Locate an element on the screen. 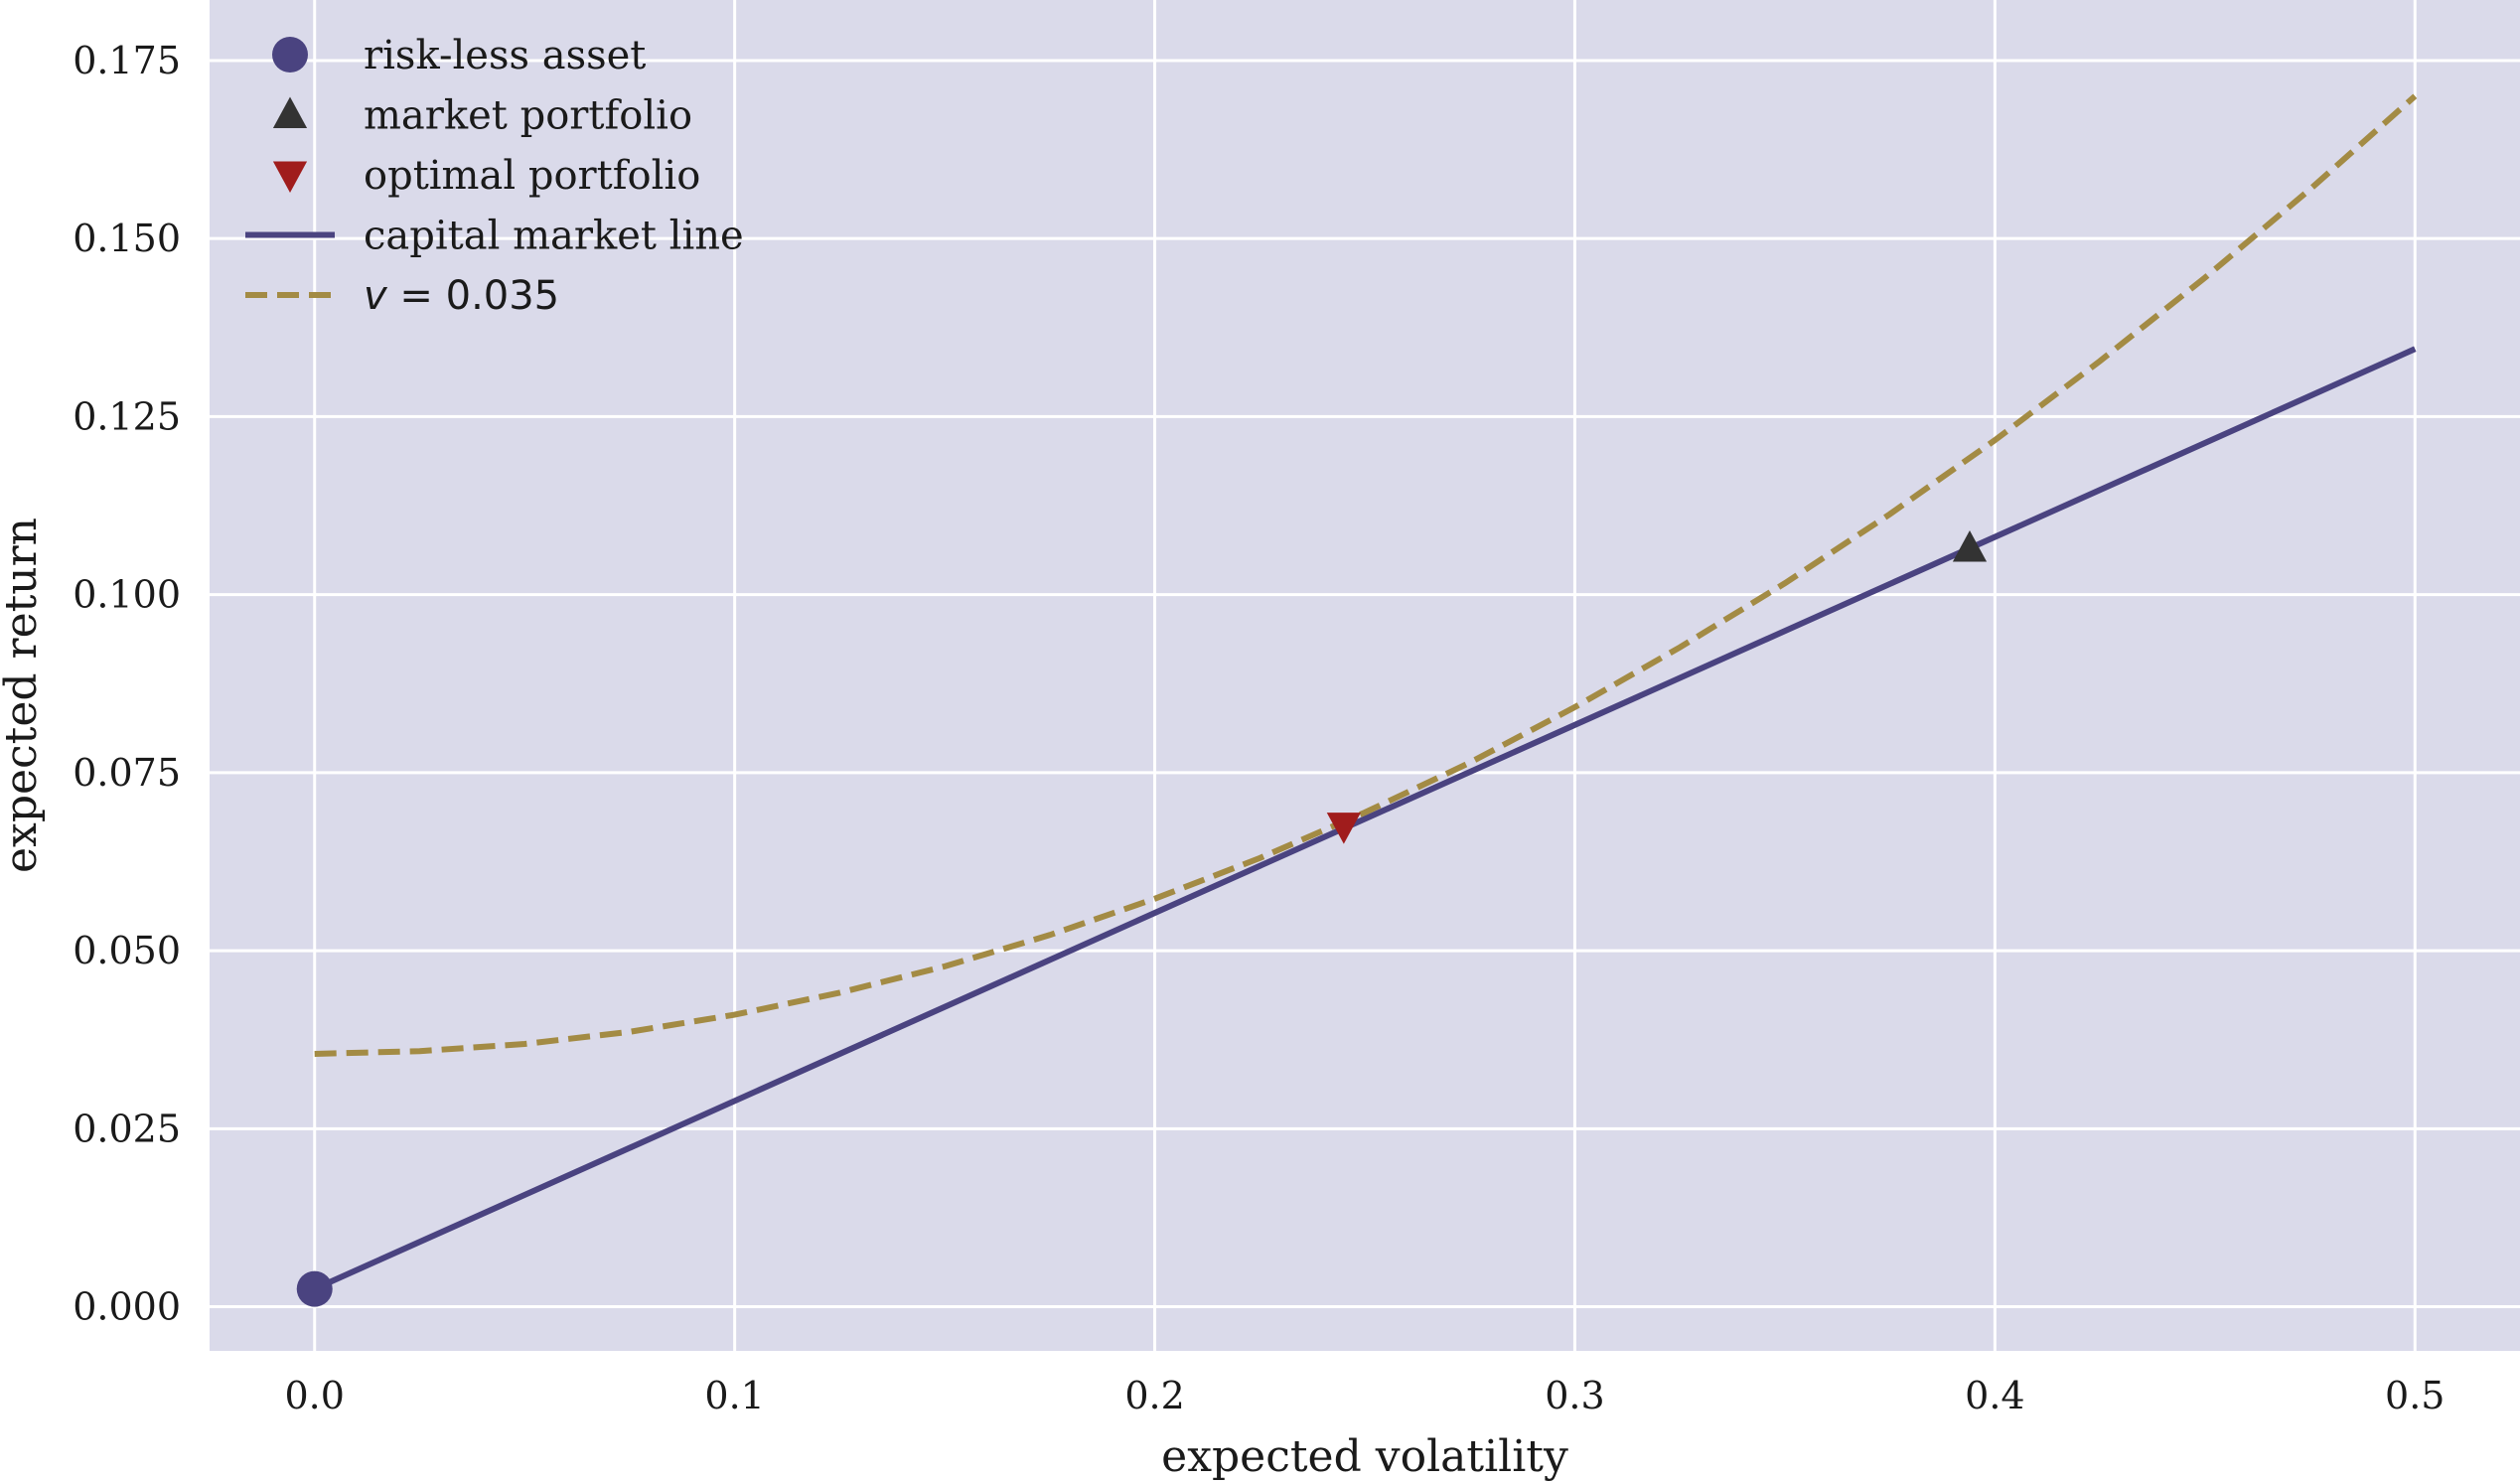  market-portfolio-marker is located at coordinates (1970, 546).